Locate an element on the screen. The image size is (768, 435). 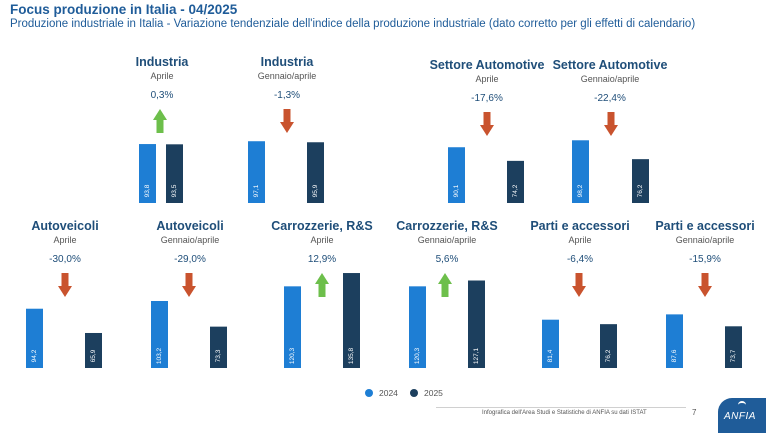
panel-9-title: Parti e accessori is located at coordinates (579, 226).